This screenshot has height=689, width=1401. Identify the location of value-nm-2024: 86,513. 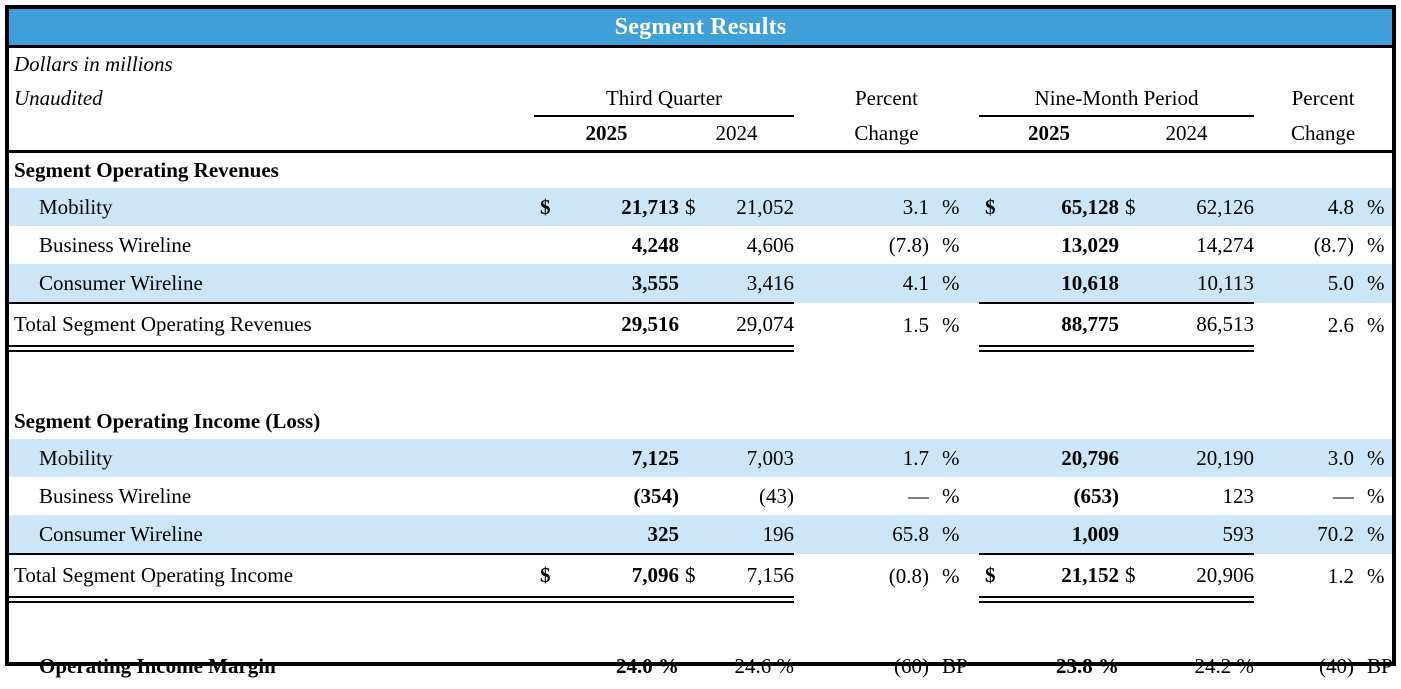
(1199, 327).